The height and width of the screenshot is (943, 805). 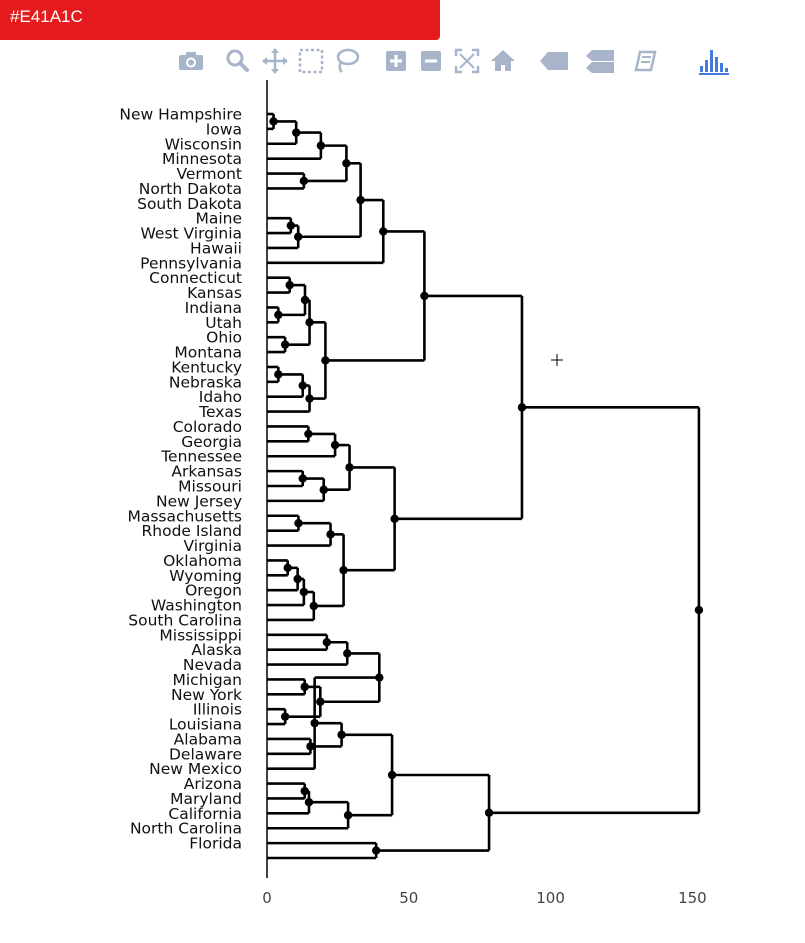 I want to click on leaf-label: Virginia, so click(x=213, y=546).